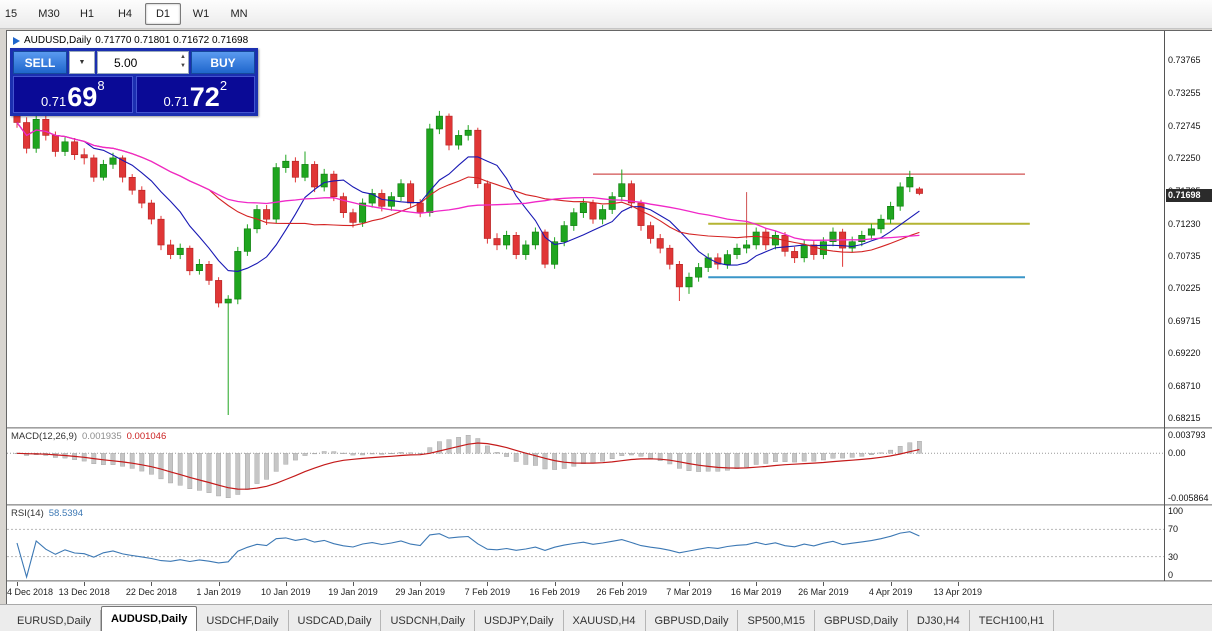  What do you see at coordinates (1184, 157) in the screenshot?
I see `price-axis-label: 0.72250` at bounding box center [1184, 157].